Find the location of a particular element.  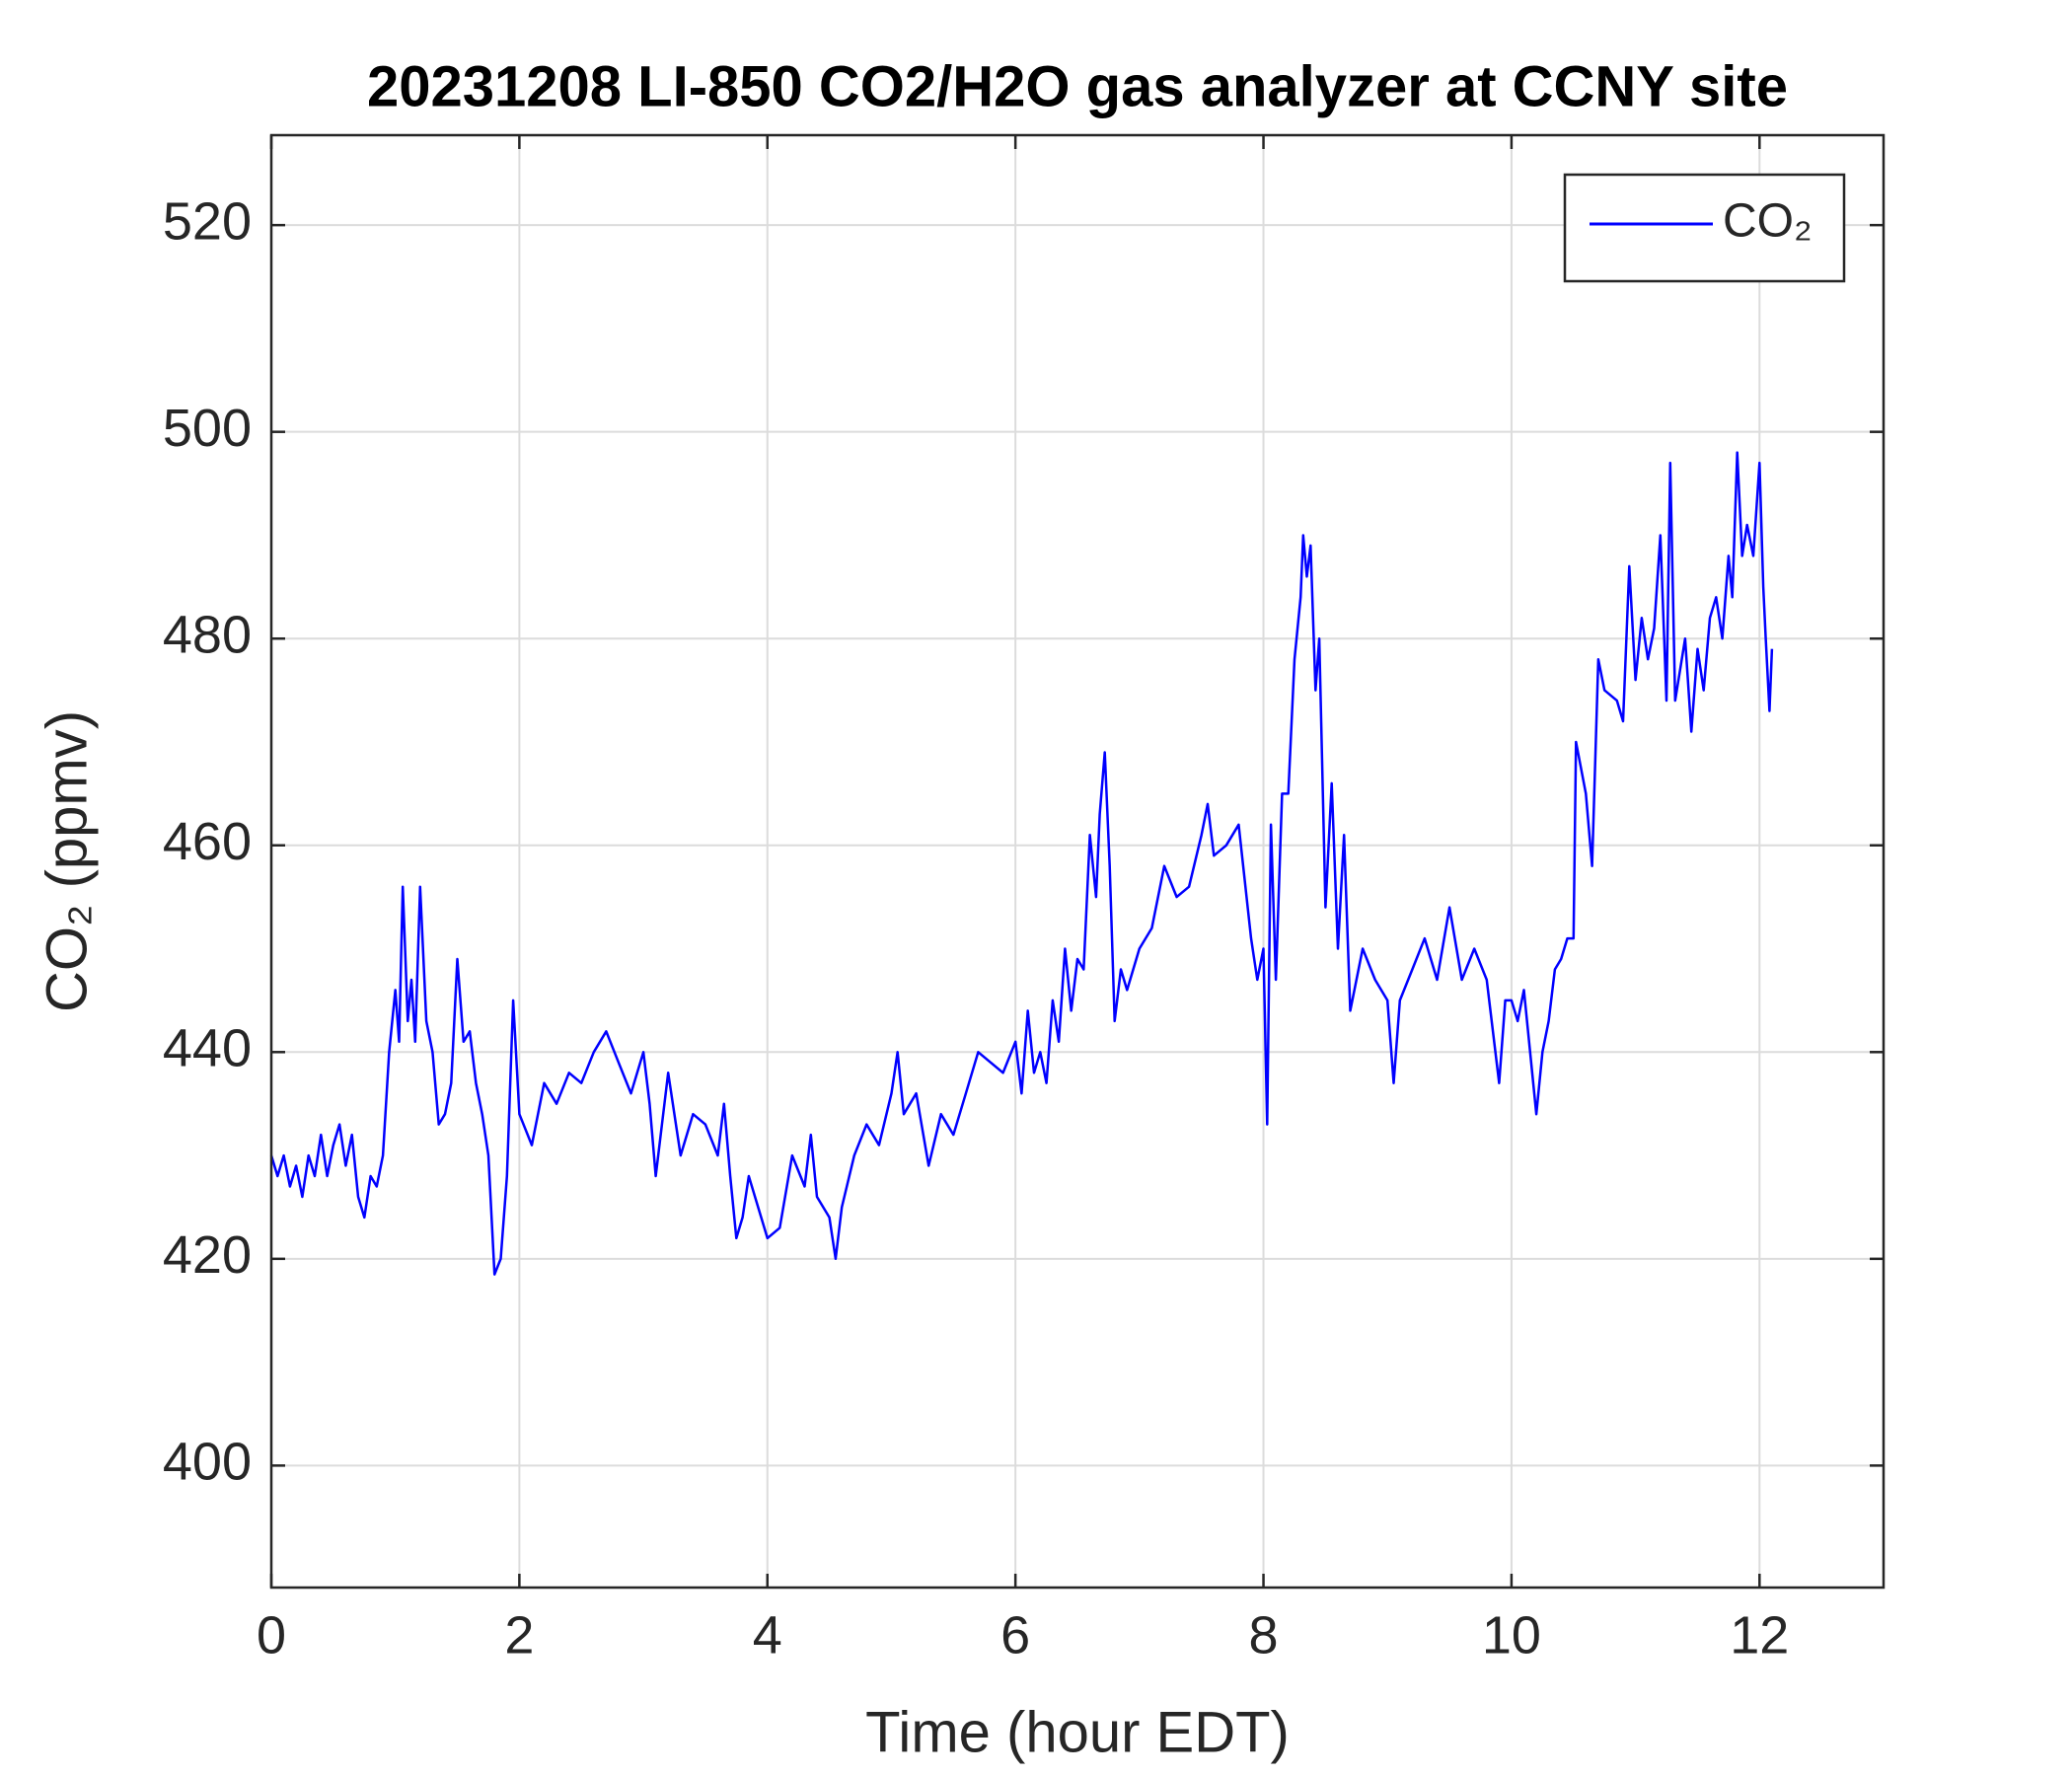

x-axis-label: Time (hour EDT) is located at coordinates (1077, 1732).